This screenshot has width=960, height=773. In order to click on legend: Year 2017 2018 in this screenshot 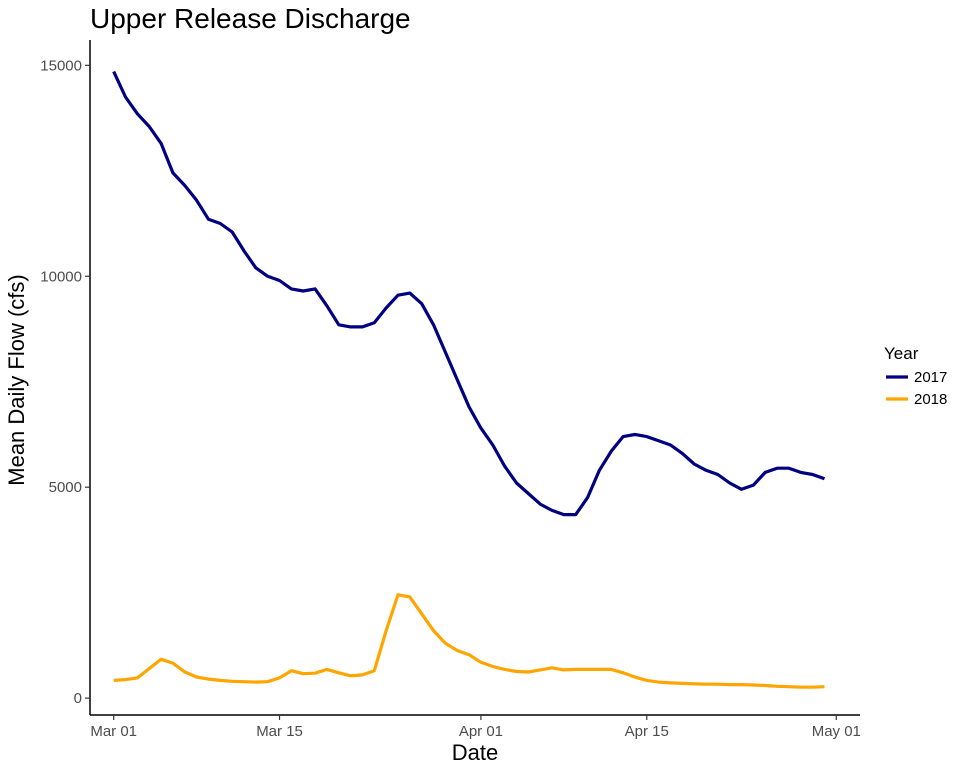, I will do `click(915, 376)`.